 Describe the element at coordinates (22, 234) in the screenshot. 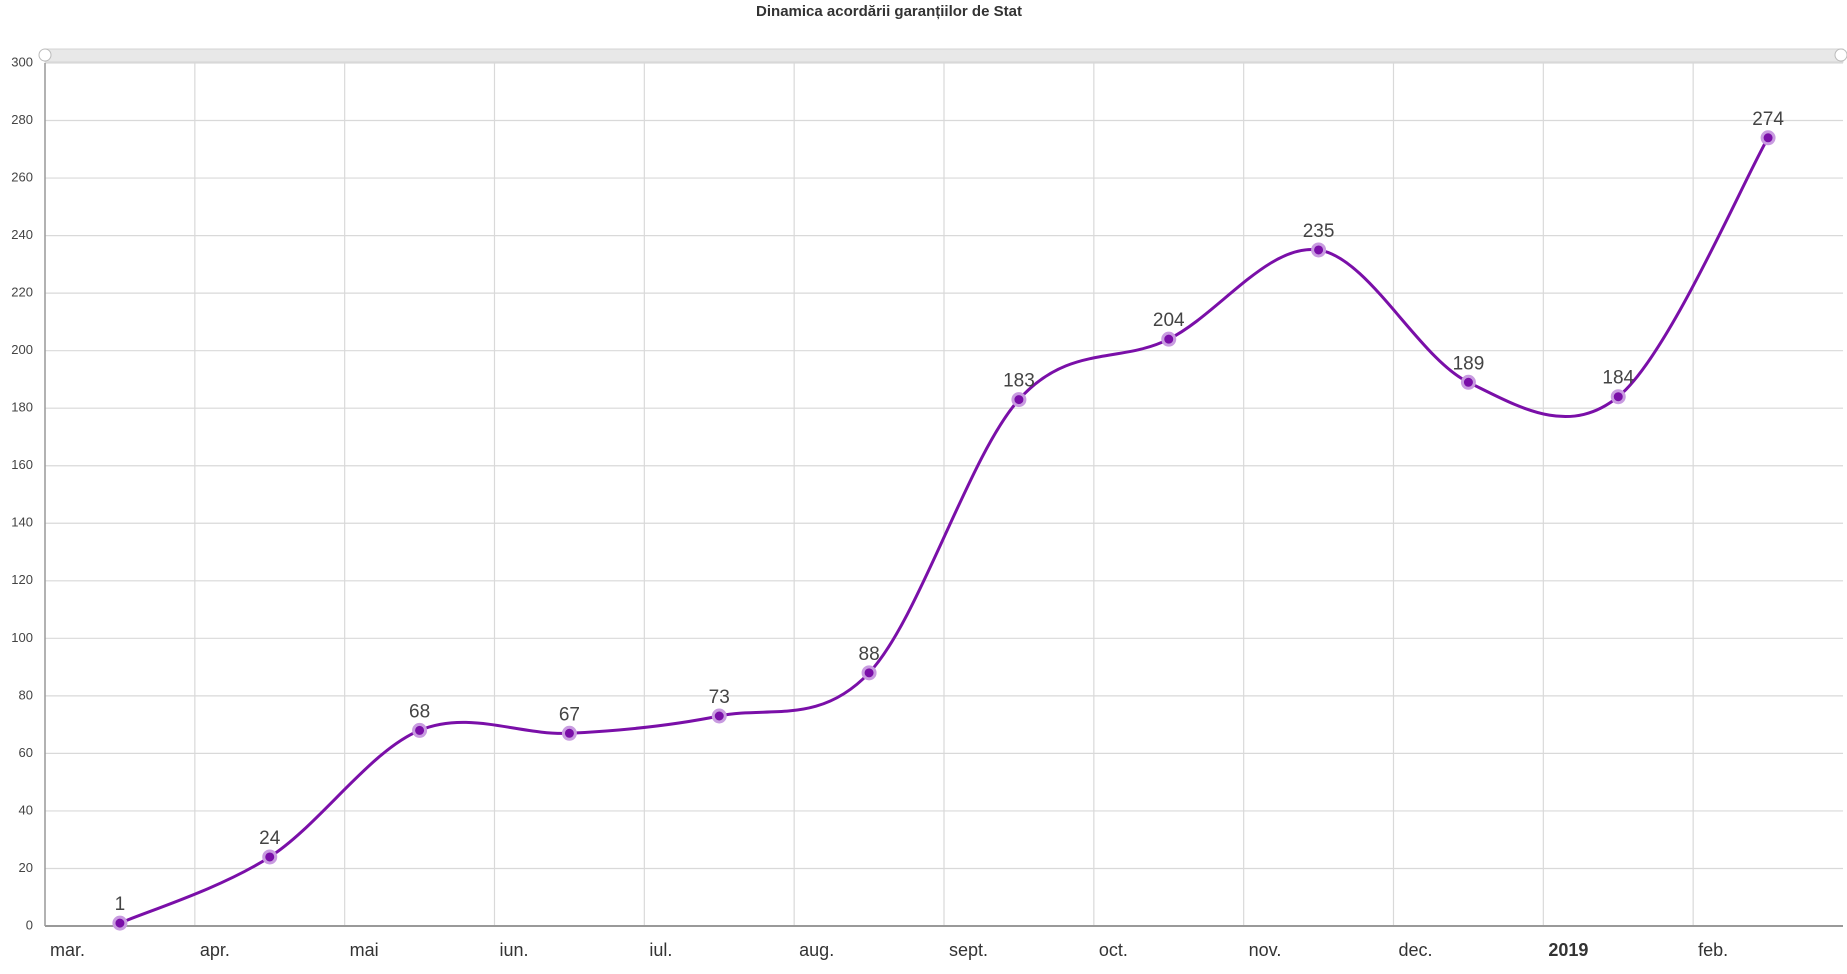

I see `y-tick-label: 240` at that location.